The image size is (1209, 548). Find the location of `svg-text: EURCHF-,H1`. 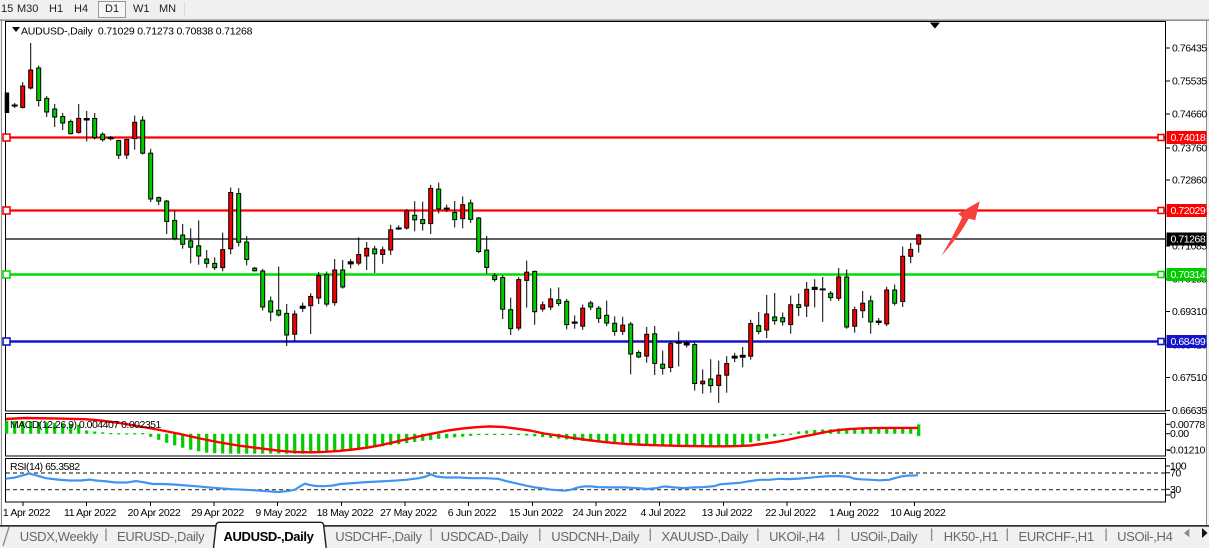

svg-text: EURCHF-,H1 is located at coordinates (1056, 536).